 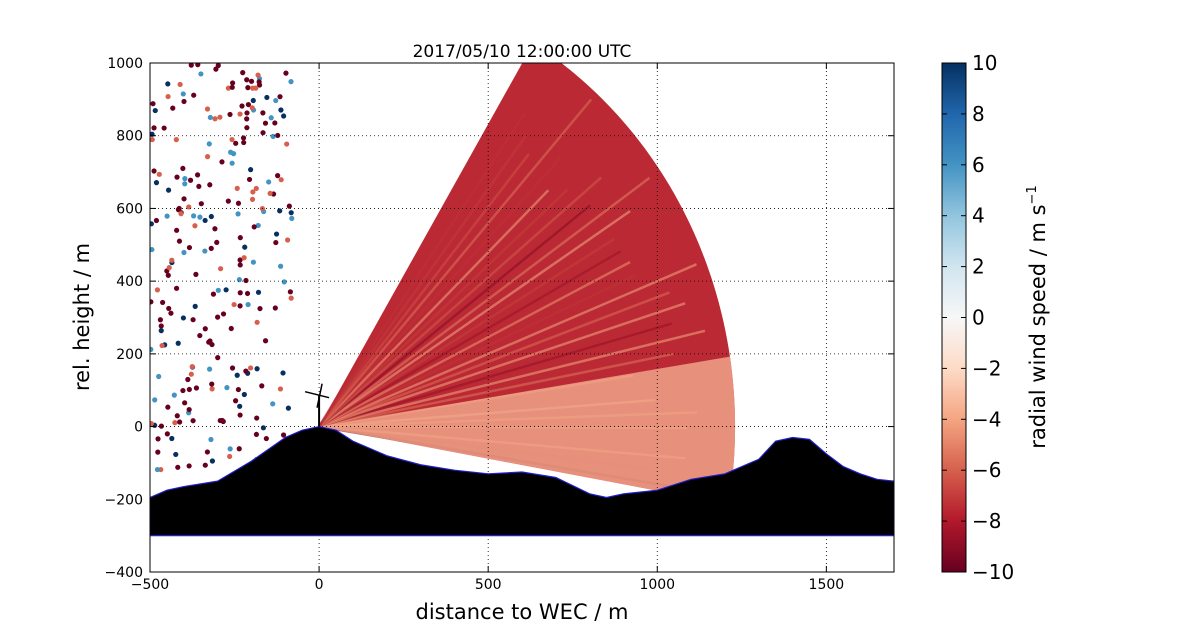 I want to click on colorbar-label-text: radial wind speed / m s, so click(x=1038, y=326).